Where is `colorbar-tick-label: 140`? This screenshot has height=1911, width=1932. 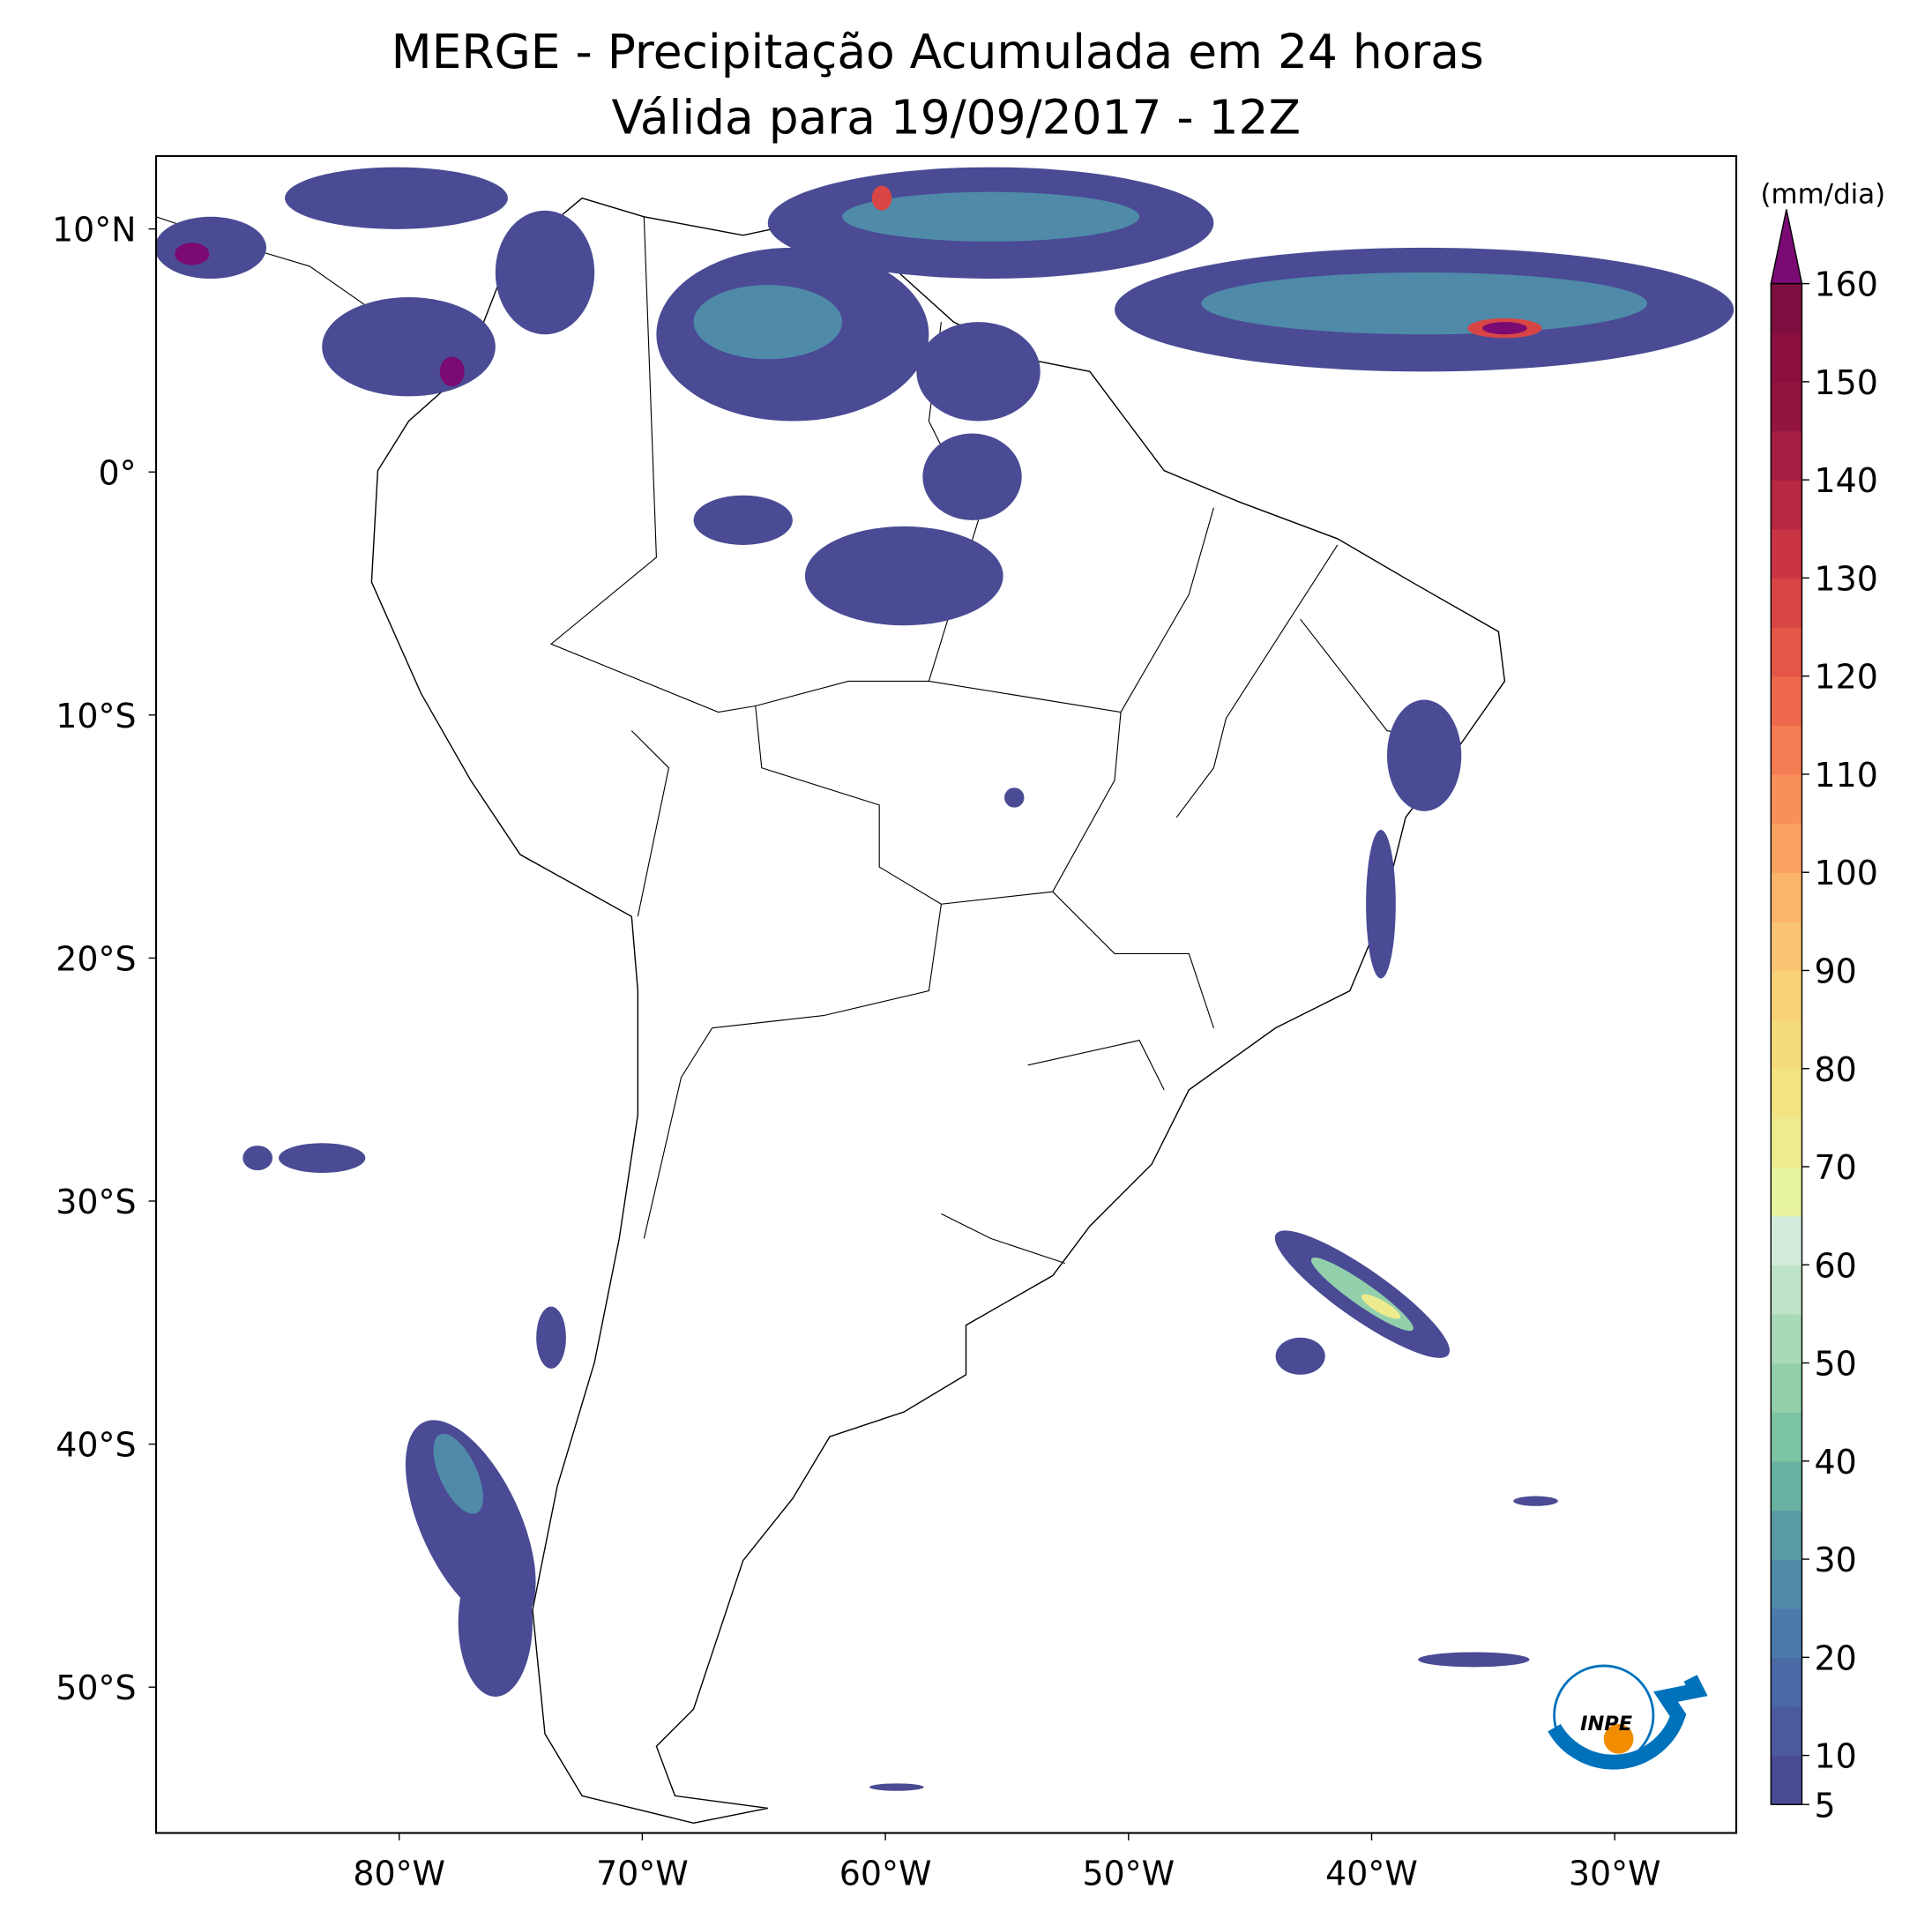 colorbar-tick-label: 140 is located at coordinates (1846, 481).